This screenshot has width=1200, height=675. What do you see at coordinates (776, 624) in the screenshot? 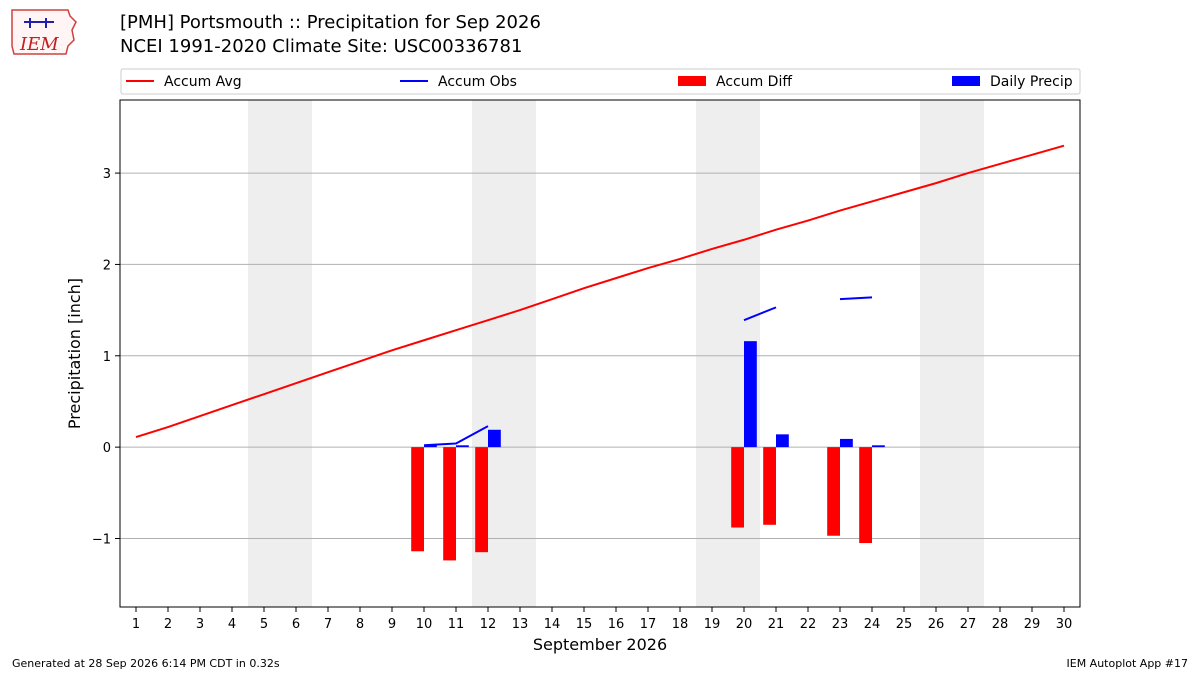
I see `x-tick-label: 21` at bounding box center [776, 624].